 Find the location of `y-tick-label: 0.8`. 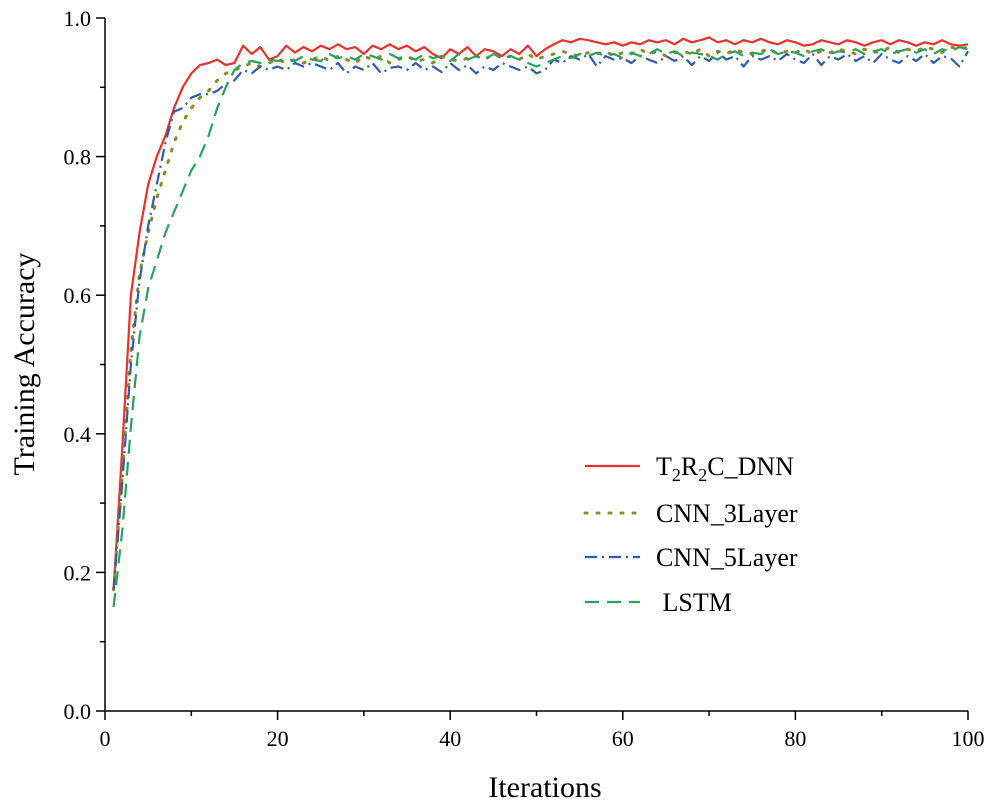

y-tick-label: 0.8 is located at coordinates (78, 157).